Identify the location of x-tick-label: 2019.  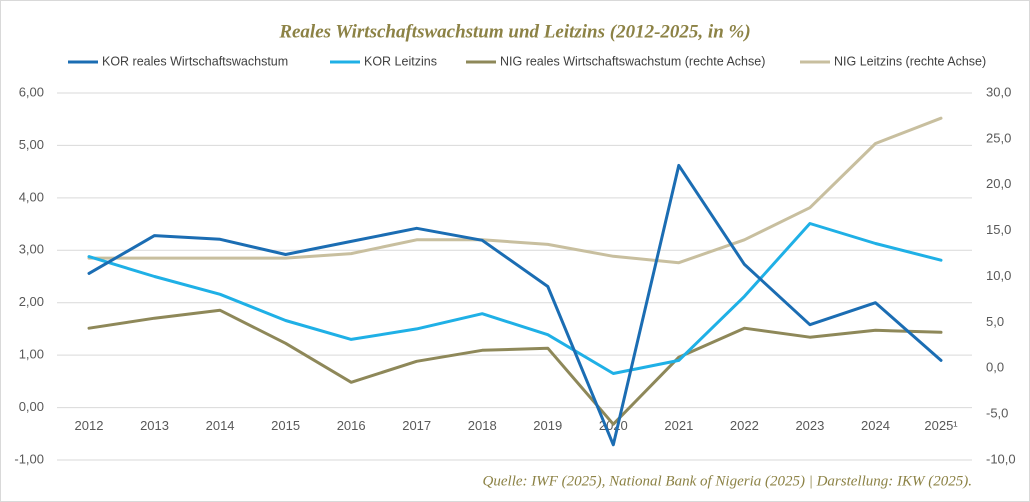
(547, 425).